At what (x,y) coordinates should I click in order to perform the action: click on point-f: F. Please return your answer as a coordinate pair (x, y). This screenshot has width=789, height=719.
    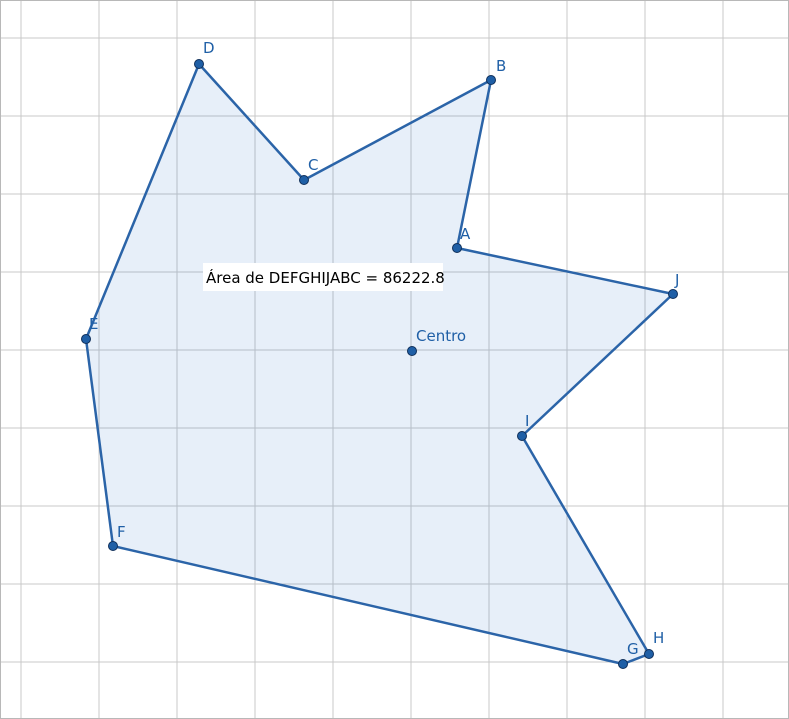
    Looking at the image, I should click on (117, 537).